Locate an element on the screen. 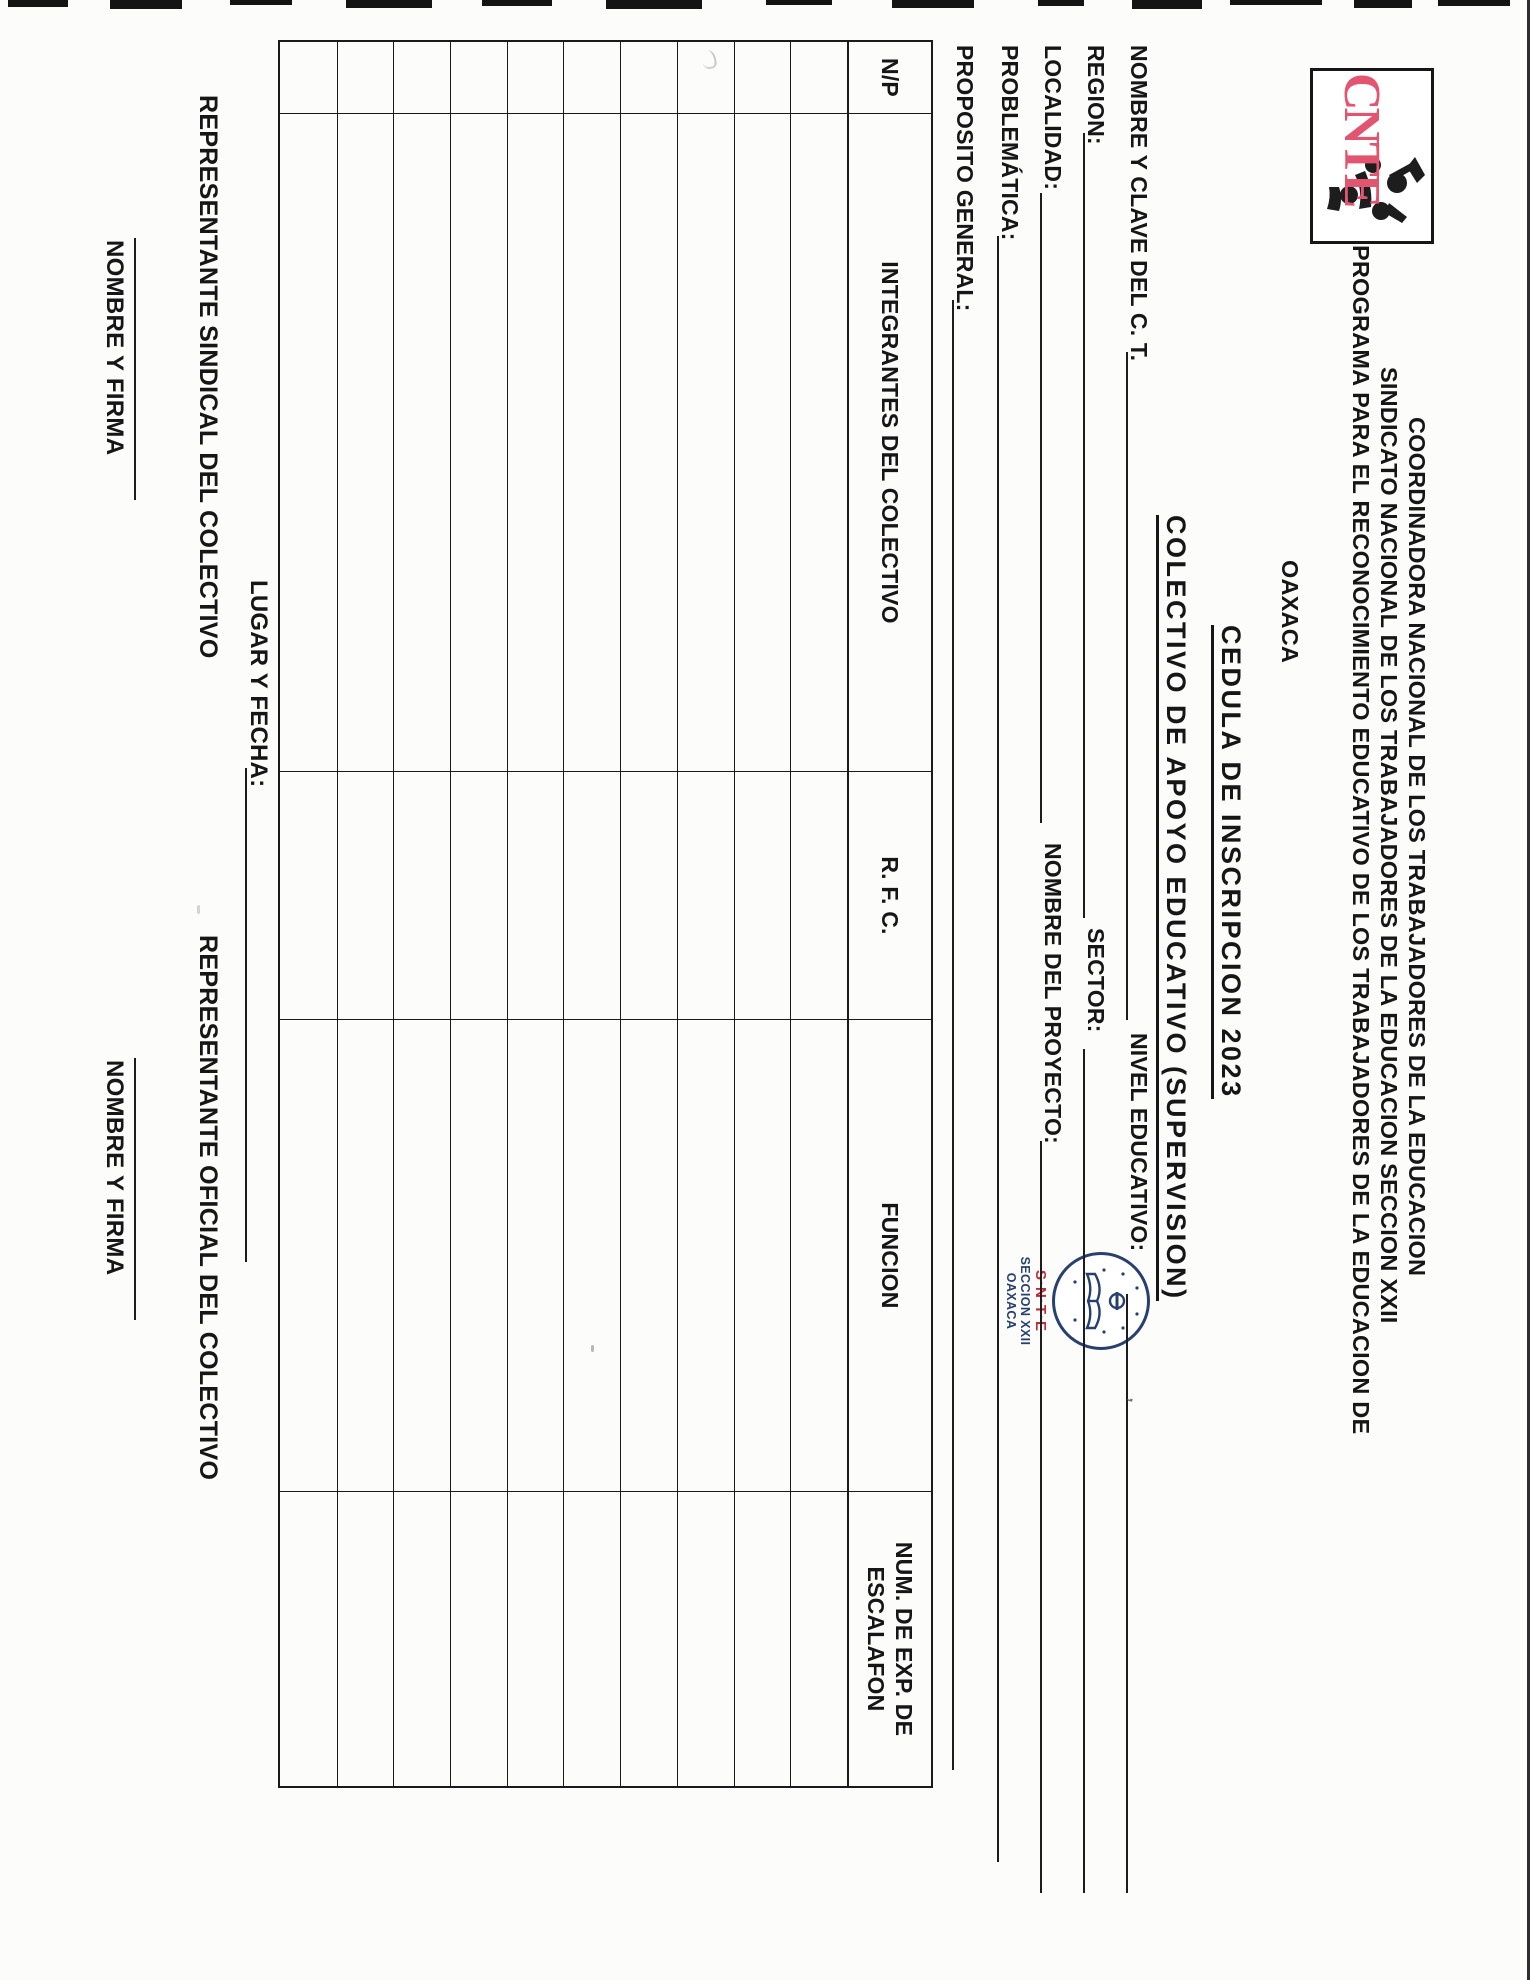 The width and height of the screenshot is (1530, 1980). snte-state: OAXACA is located at coordinates (1010, 1301).